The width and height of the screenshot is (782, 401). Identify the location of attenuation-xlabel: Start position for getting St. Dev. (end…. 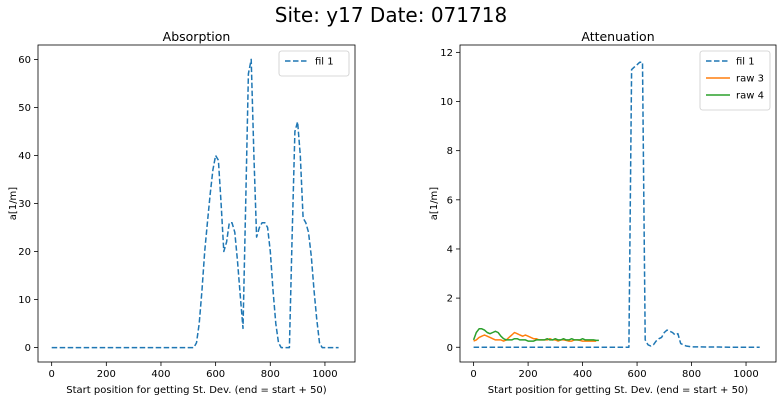
(618, 390).